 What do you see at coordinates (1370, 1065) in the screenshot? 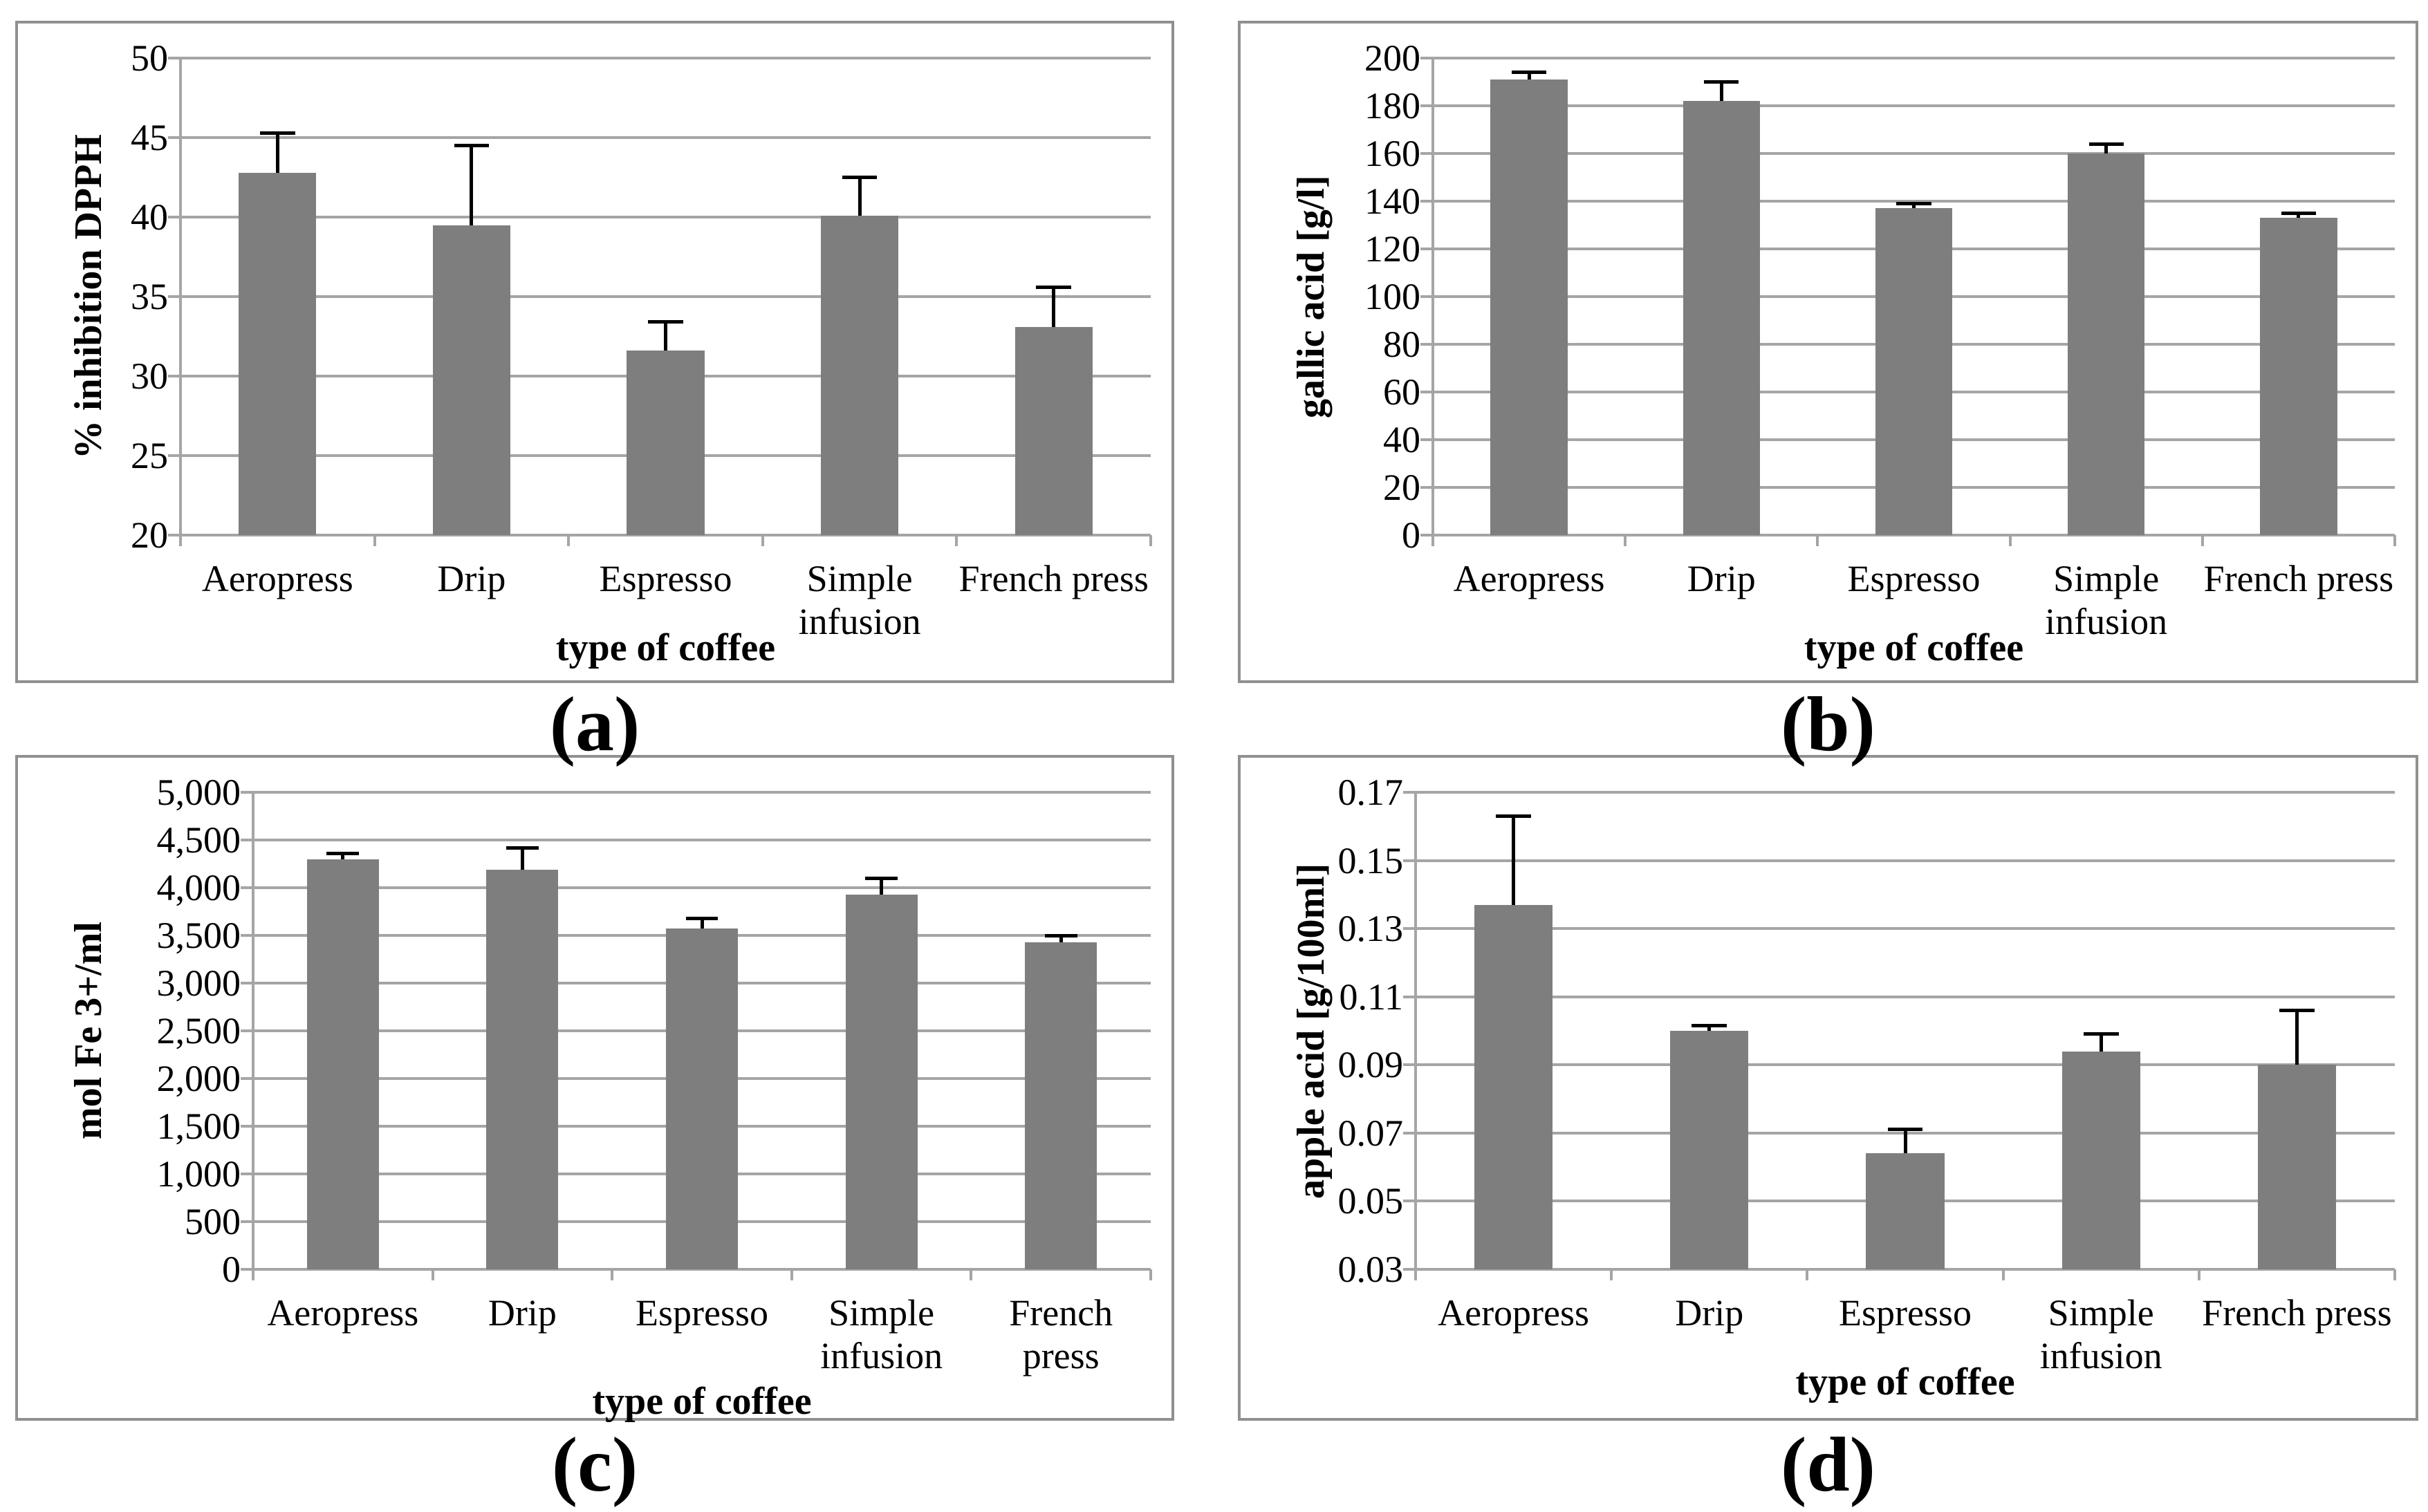
I see `y-tick-label: 0.09` at bounding box center [1370, 1065].